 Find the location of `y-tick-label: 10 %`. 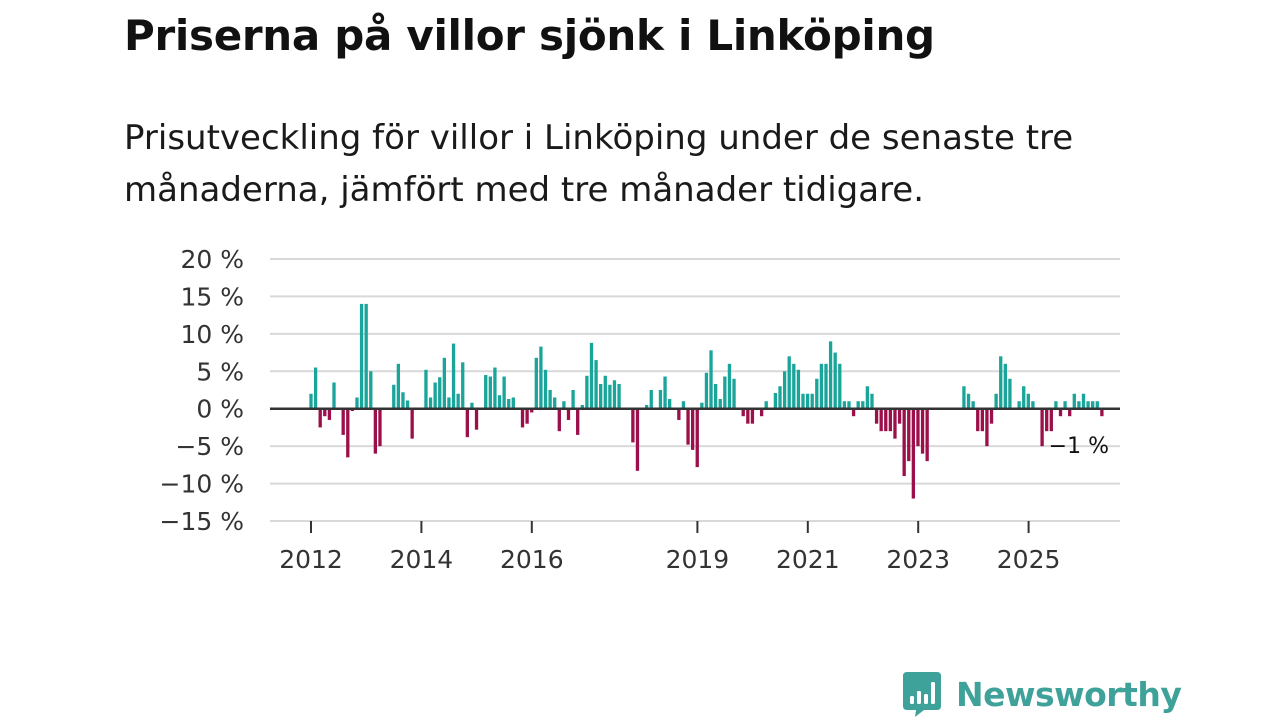

y-tick-label: 10 % is located at coordinates (212, 334).